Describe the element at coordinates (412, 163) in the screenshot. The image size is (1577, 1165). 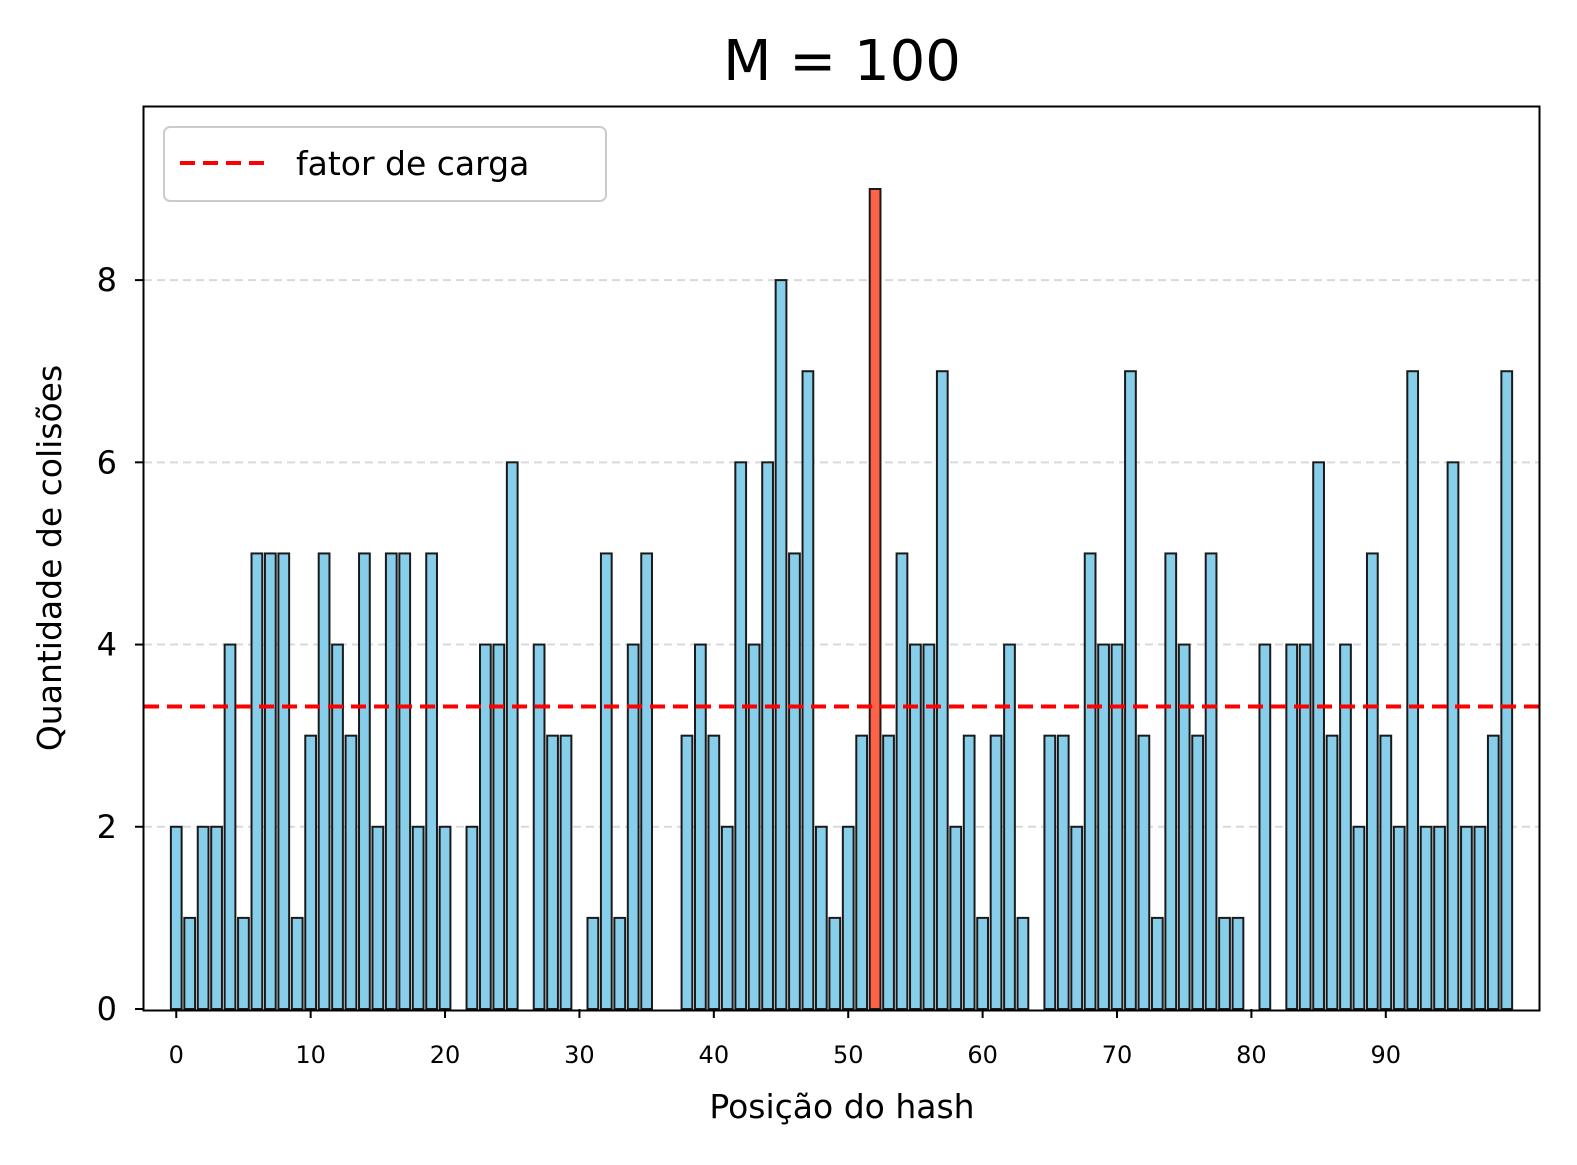
I see `legend-label: fator de carga` at that location.